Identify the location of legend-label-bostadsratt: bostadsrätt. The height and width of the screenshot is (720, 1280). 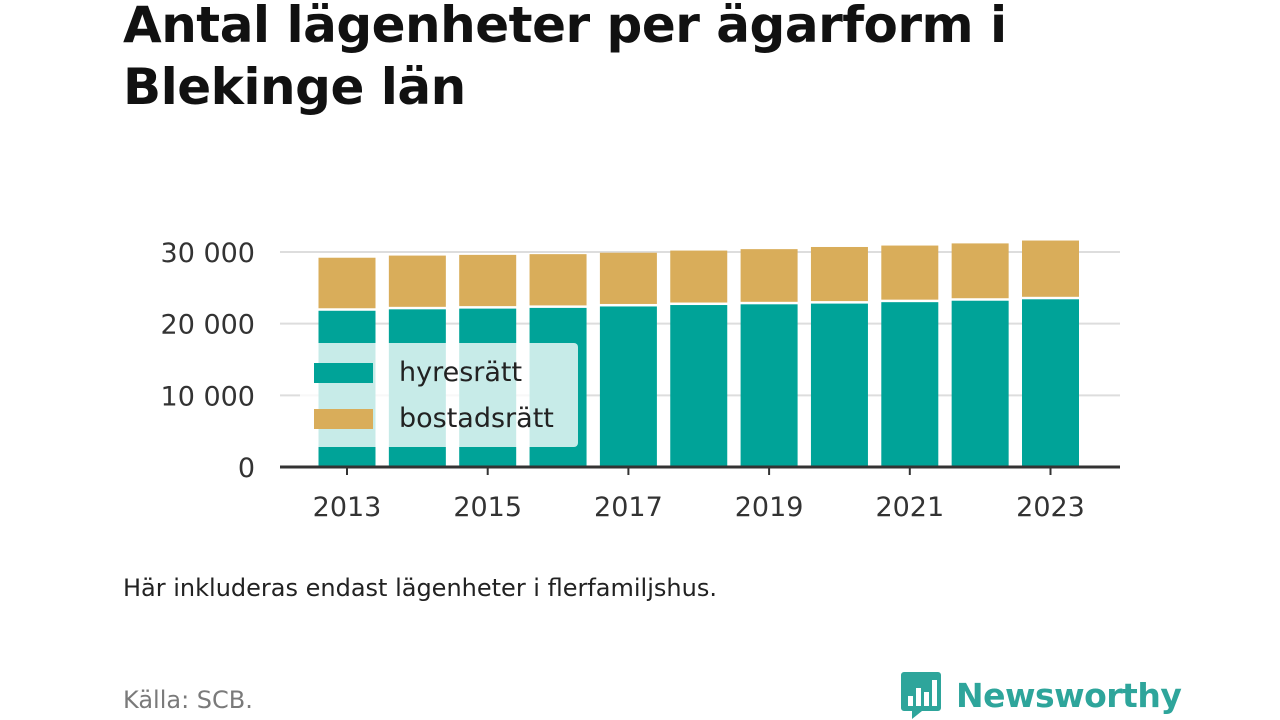
(476, 418).